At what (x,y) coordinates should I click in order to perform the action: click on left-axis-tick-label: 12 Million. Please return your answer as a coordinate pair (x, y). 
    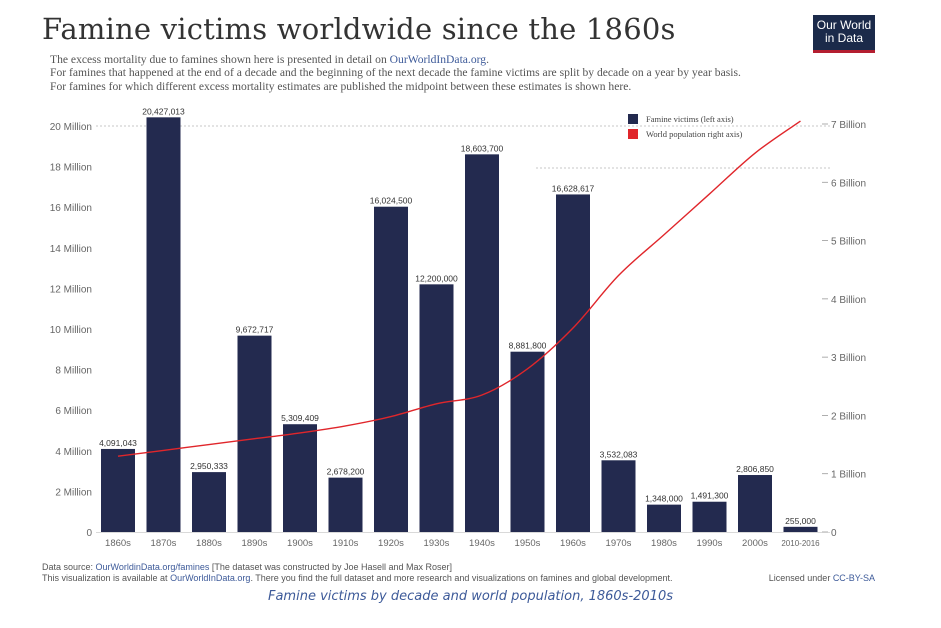
    Looking at the image, I should click on (71, 289).